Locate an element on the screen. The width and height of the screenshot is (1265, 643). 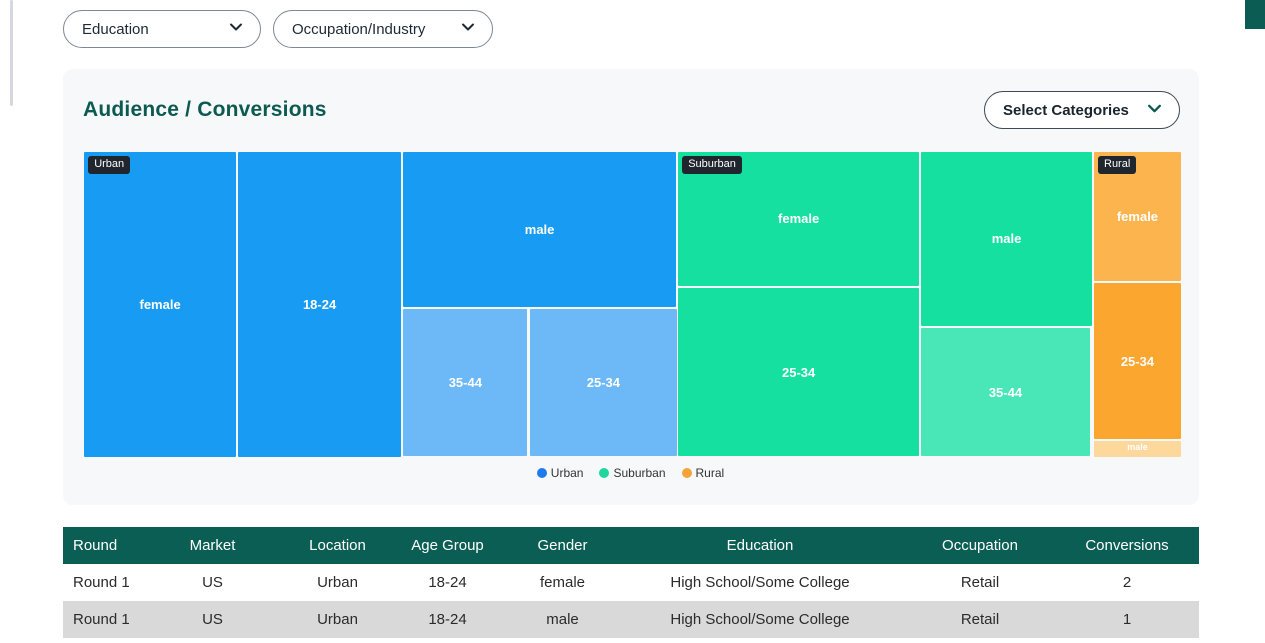
table-cell: 2 is located at coordinates (1127, 582).